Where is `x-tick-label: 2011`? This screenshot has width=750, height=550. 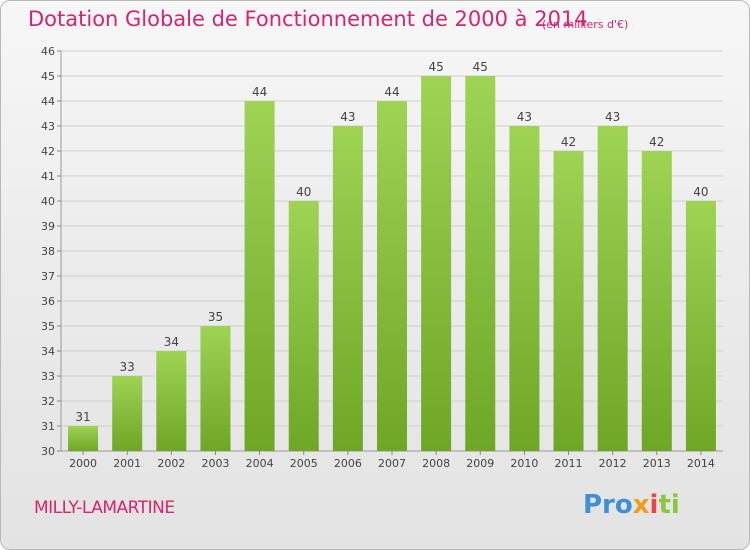 x-tick-label: 2011 is located at coordinates (569, 463).